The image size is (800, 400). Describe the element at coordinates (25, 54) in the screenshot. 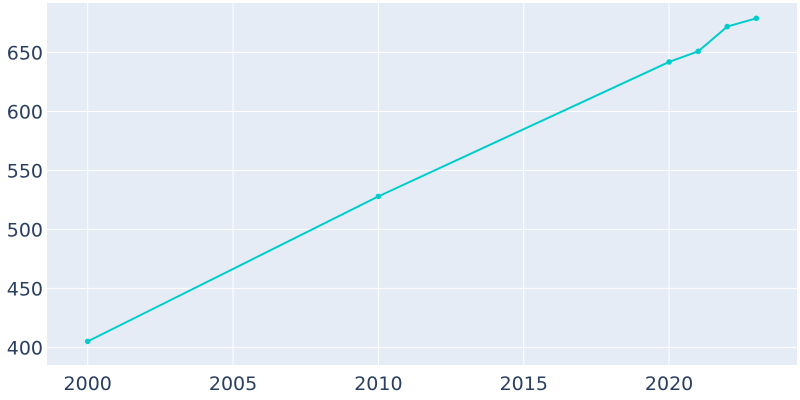

I see `y-tick-label: 650` at that location.